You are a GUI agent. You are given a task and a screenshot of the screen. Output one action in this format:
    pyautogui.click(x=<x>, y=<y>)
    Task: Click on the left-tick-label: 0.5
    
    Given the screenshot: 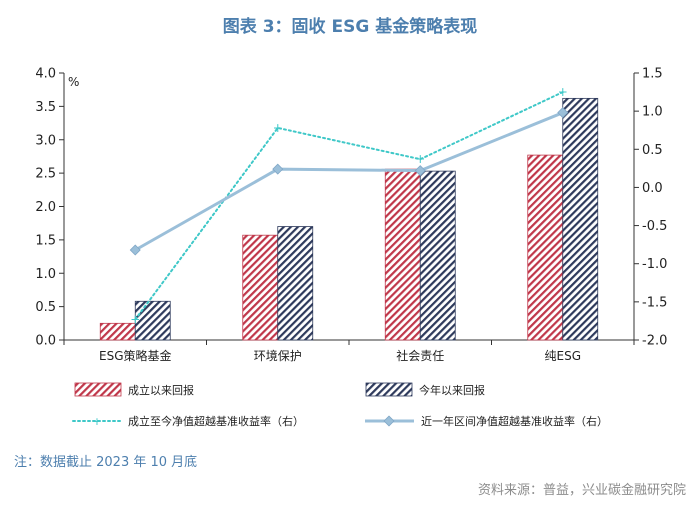 What is the action you would take?
    pyautogui.click(x=45, y=307)
    